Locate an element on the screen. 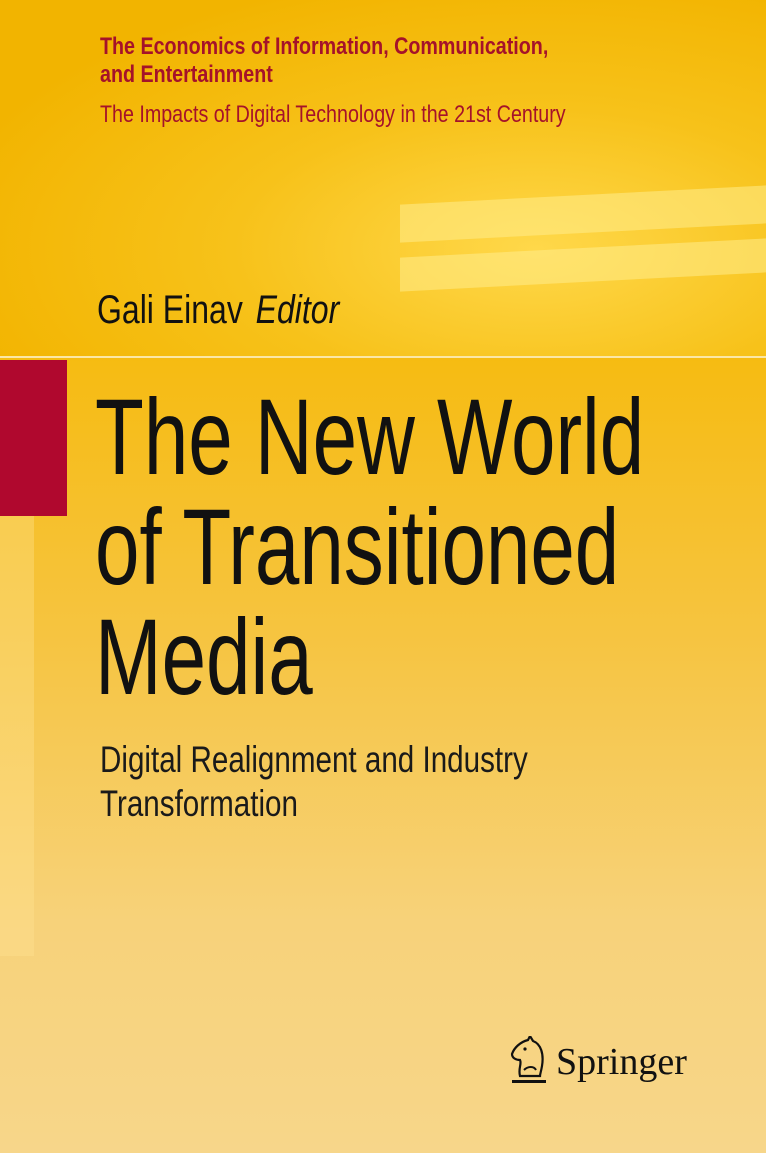  editor-role: Editor is located at coordinates (297, 310).